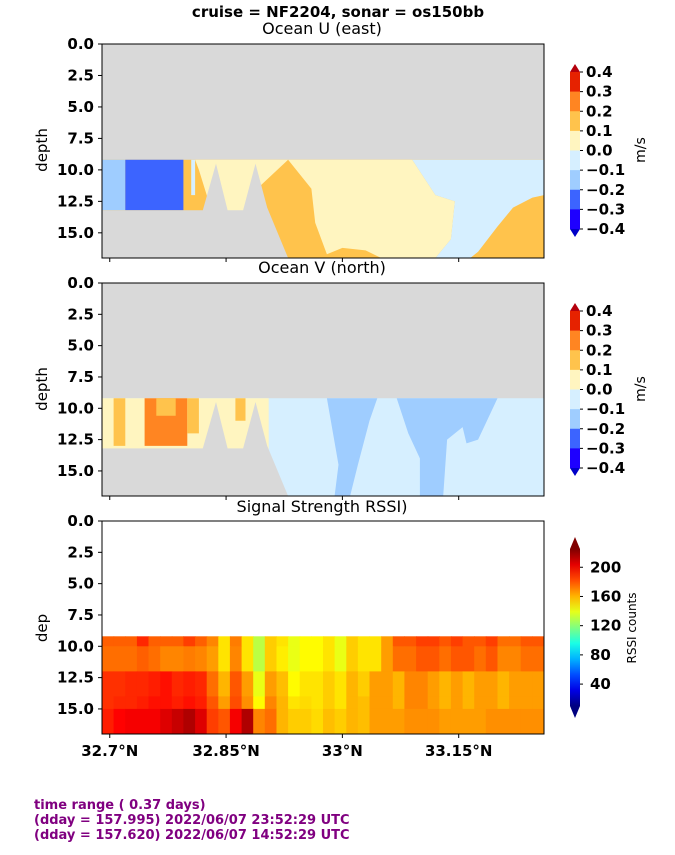 The width and height of the screenshot is (675, 855). What do you see at coordinates (195, 210) in the screenshot?
I see `bottom-mask` at bounding box center [195, 210].